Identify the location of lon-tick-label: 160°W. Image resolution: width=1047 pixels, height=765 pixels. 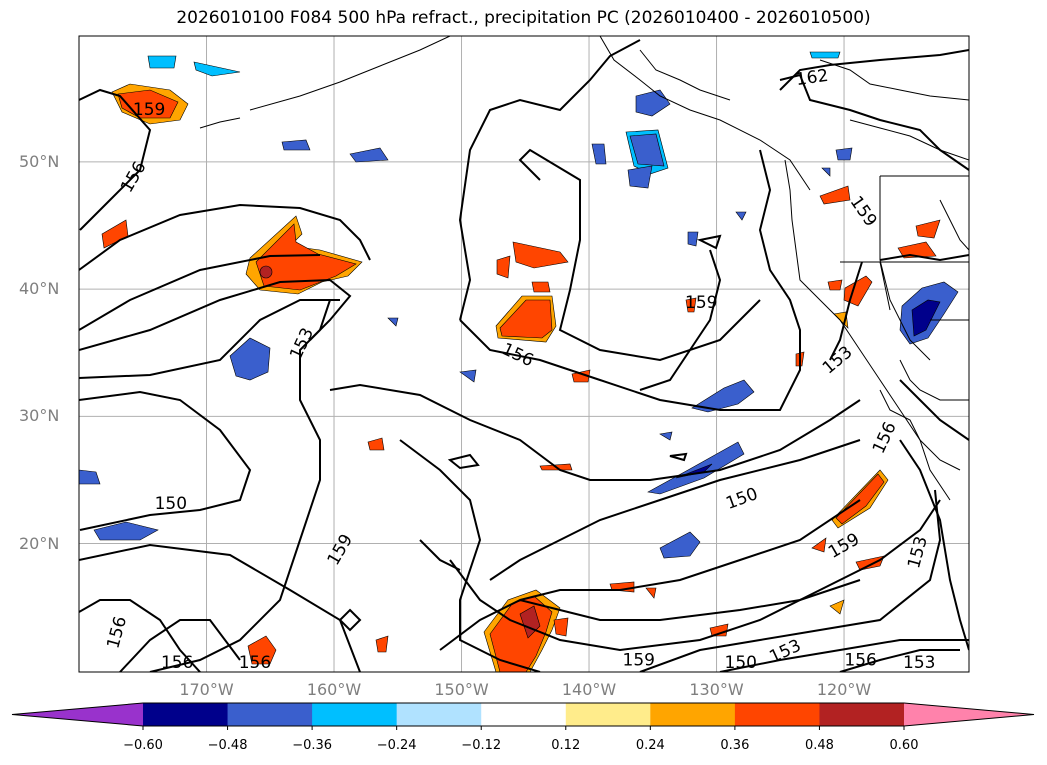
(334, 689).